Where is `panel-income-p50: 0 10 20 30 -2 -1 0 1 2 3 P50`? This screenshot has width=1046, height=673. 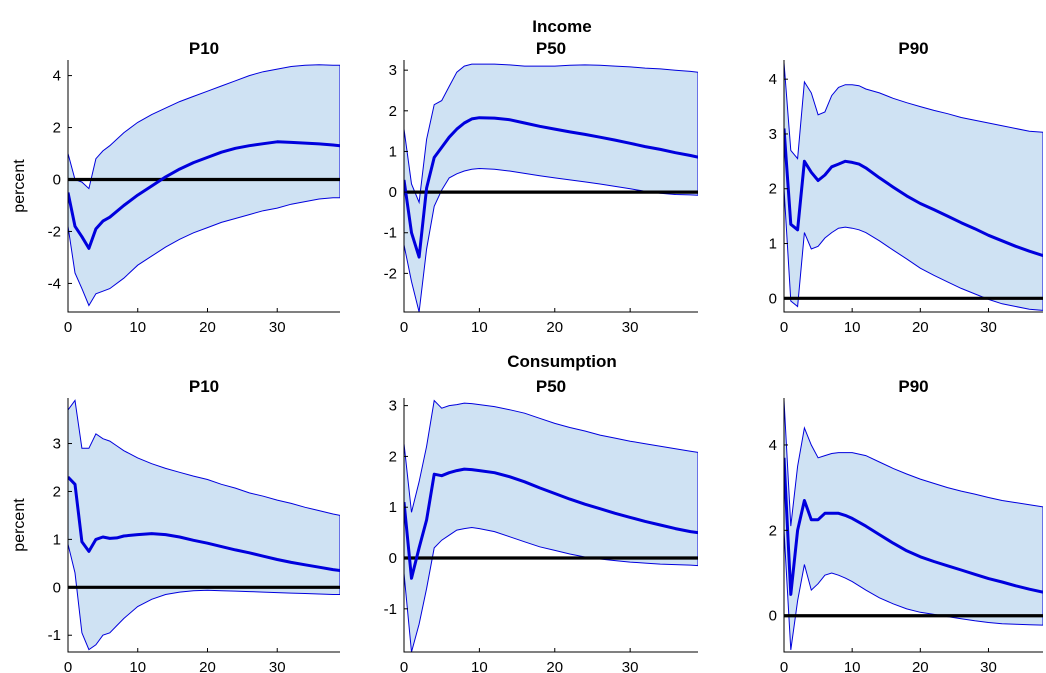
panel-income-p50: 0 10 20 30 -2 -1 0 1 2 3 P50 is located at coordinates (541, 187).